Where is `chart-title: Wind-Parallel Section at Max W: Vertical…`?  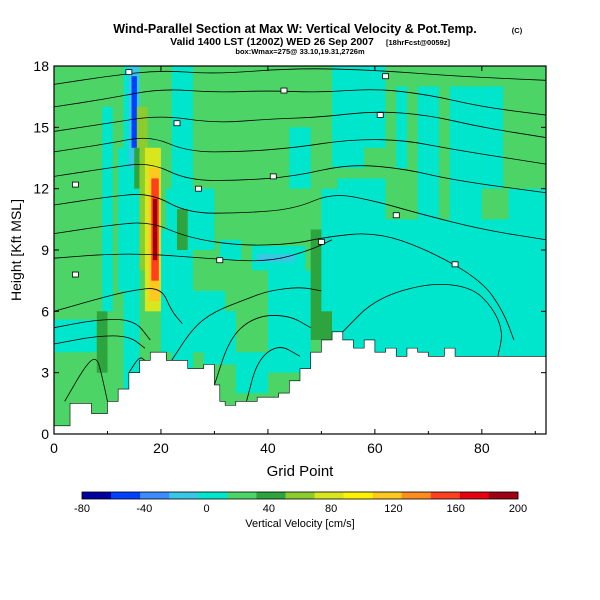
chart-title: Wind-Parallel Section at Max W: Vertical… is located at coordinates (294, 29).